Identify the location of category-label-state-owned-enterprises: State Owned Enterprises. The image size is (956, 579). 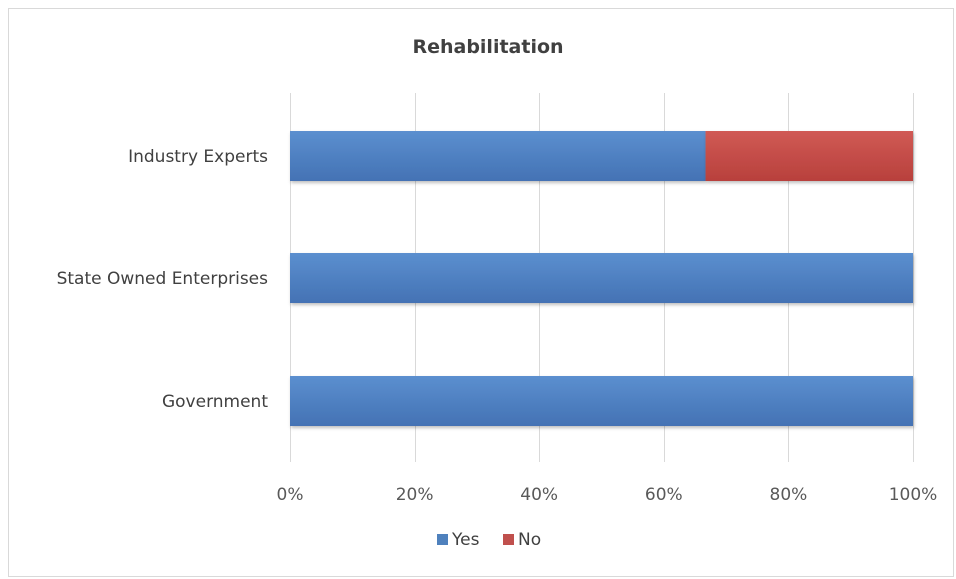
(163, 279).